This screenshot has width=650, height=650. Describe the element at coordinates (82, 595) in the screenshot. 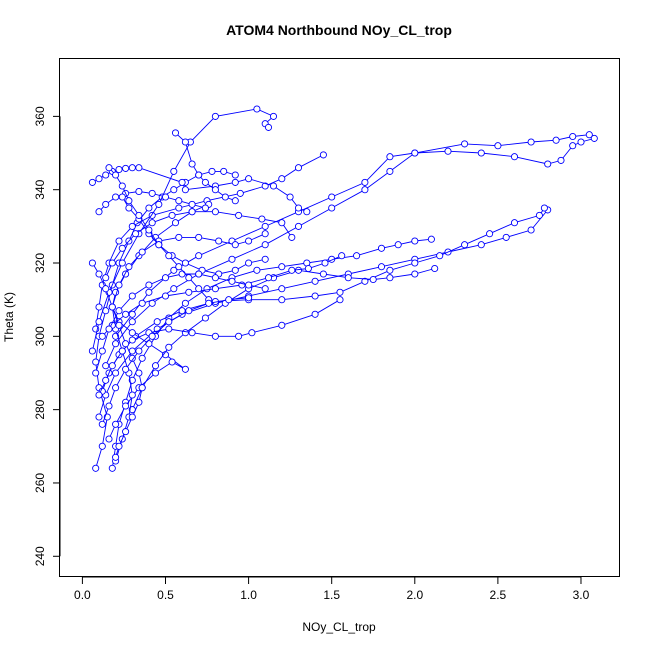

I see `x-tick-label: 0.0` at that location.